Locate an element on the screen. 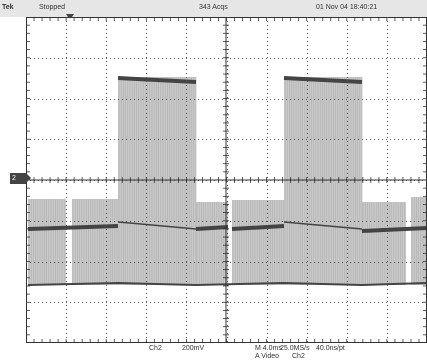  trigger-source: Ch2 is located at coordinates (298, 356).